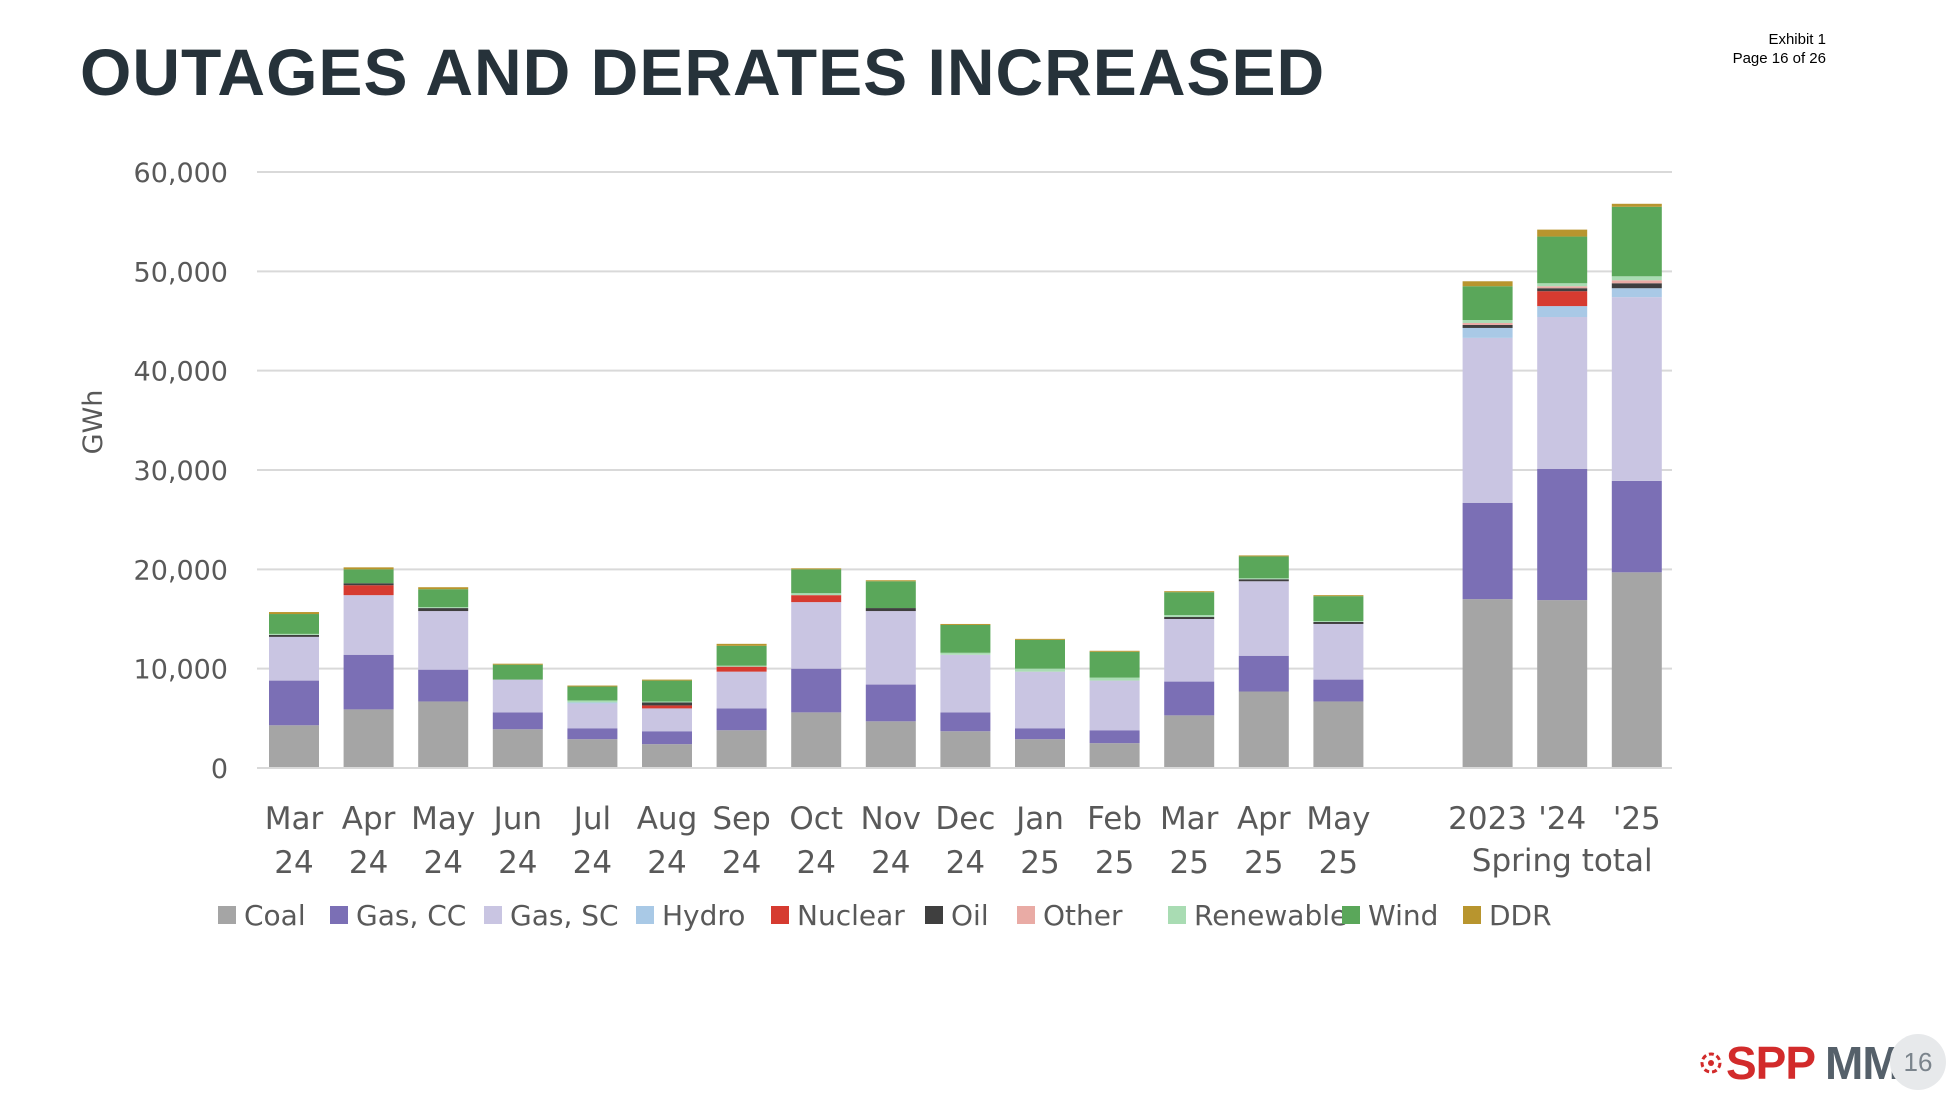 This screenshot has width=1954, height=1098. I want to click on y-tick-label: 0, so click(219, 769).